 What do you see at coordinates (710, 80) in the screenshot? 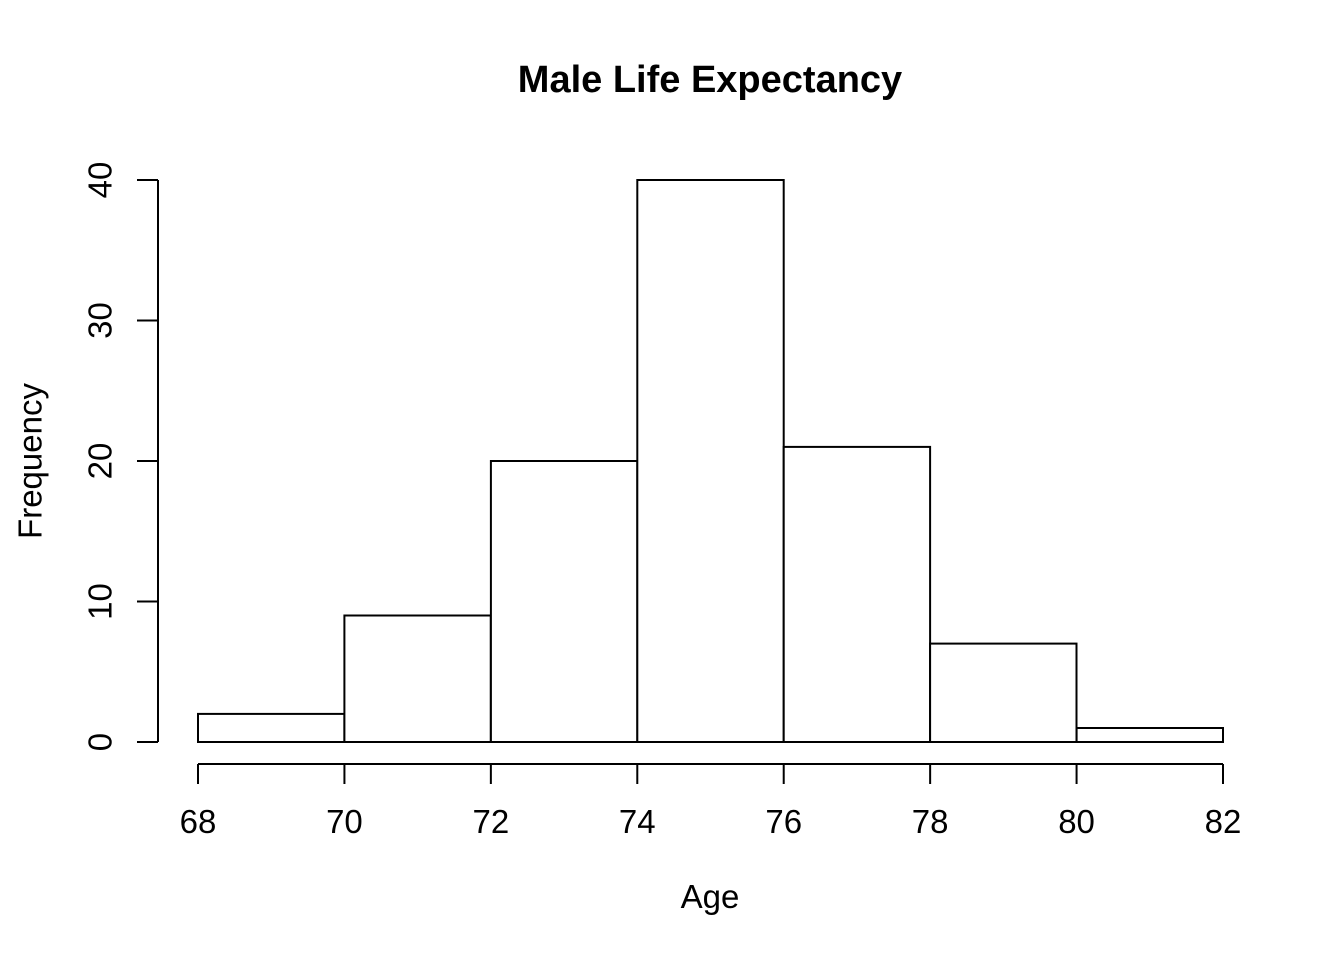
I see `chart-title: Male Life Expectancy` at bounding box center [710, 80].